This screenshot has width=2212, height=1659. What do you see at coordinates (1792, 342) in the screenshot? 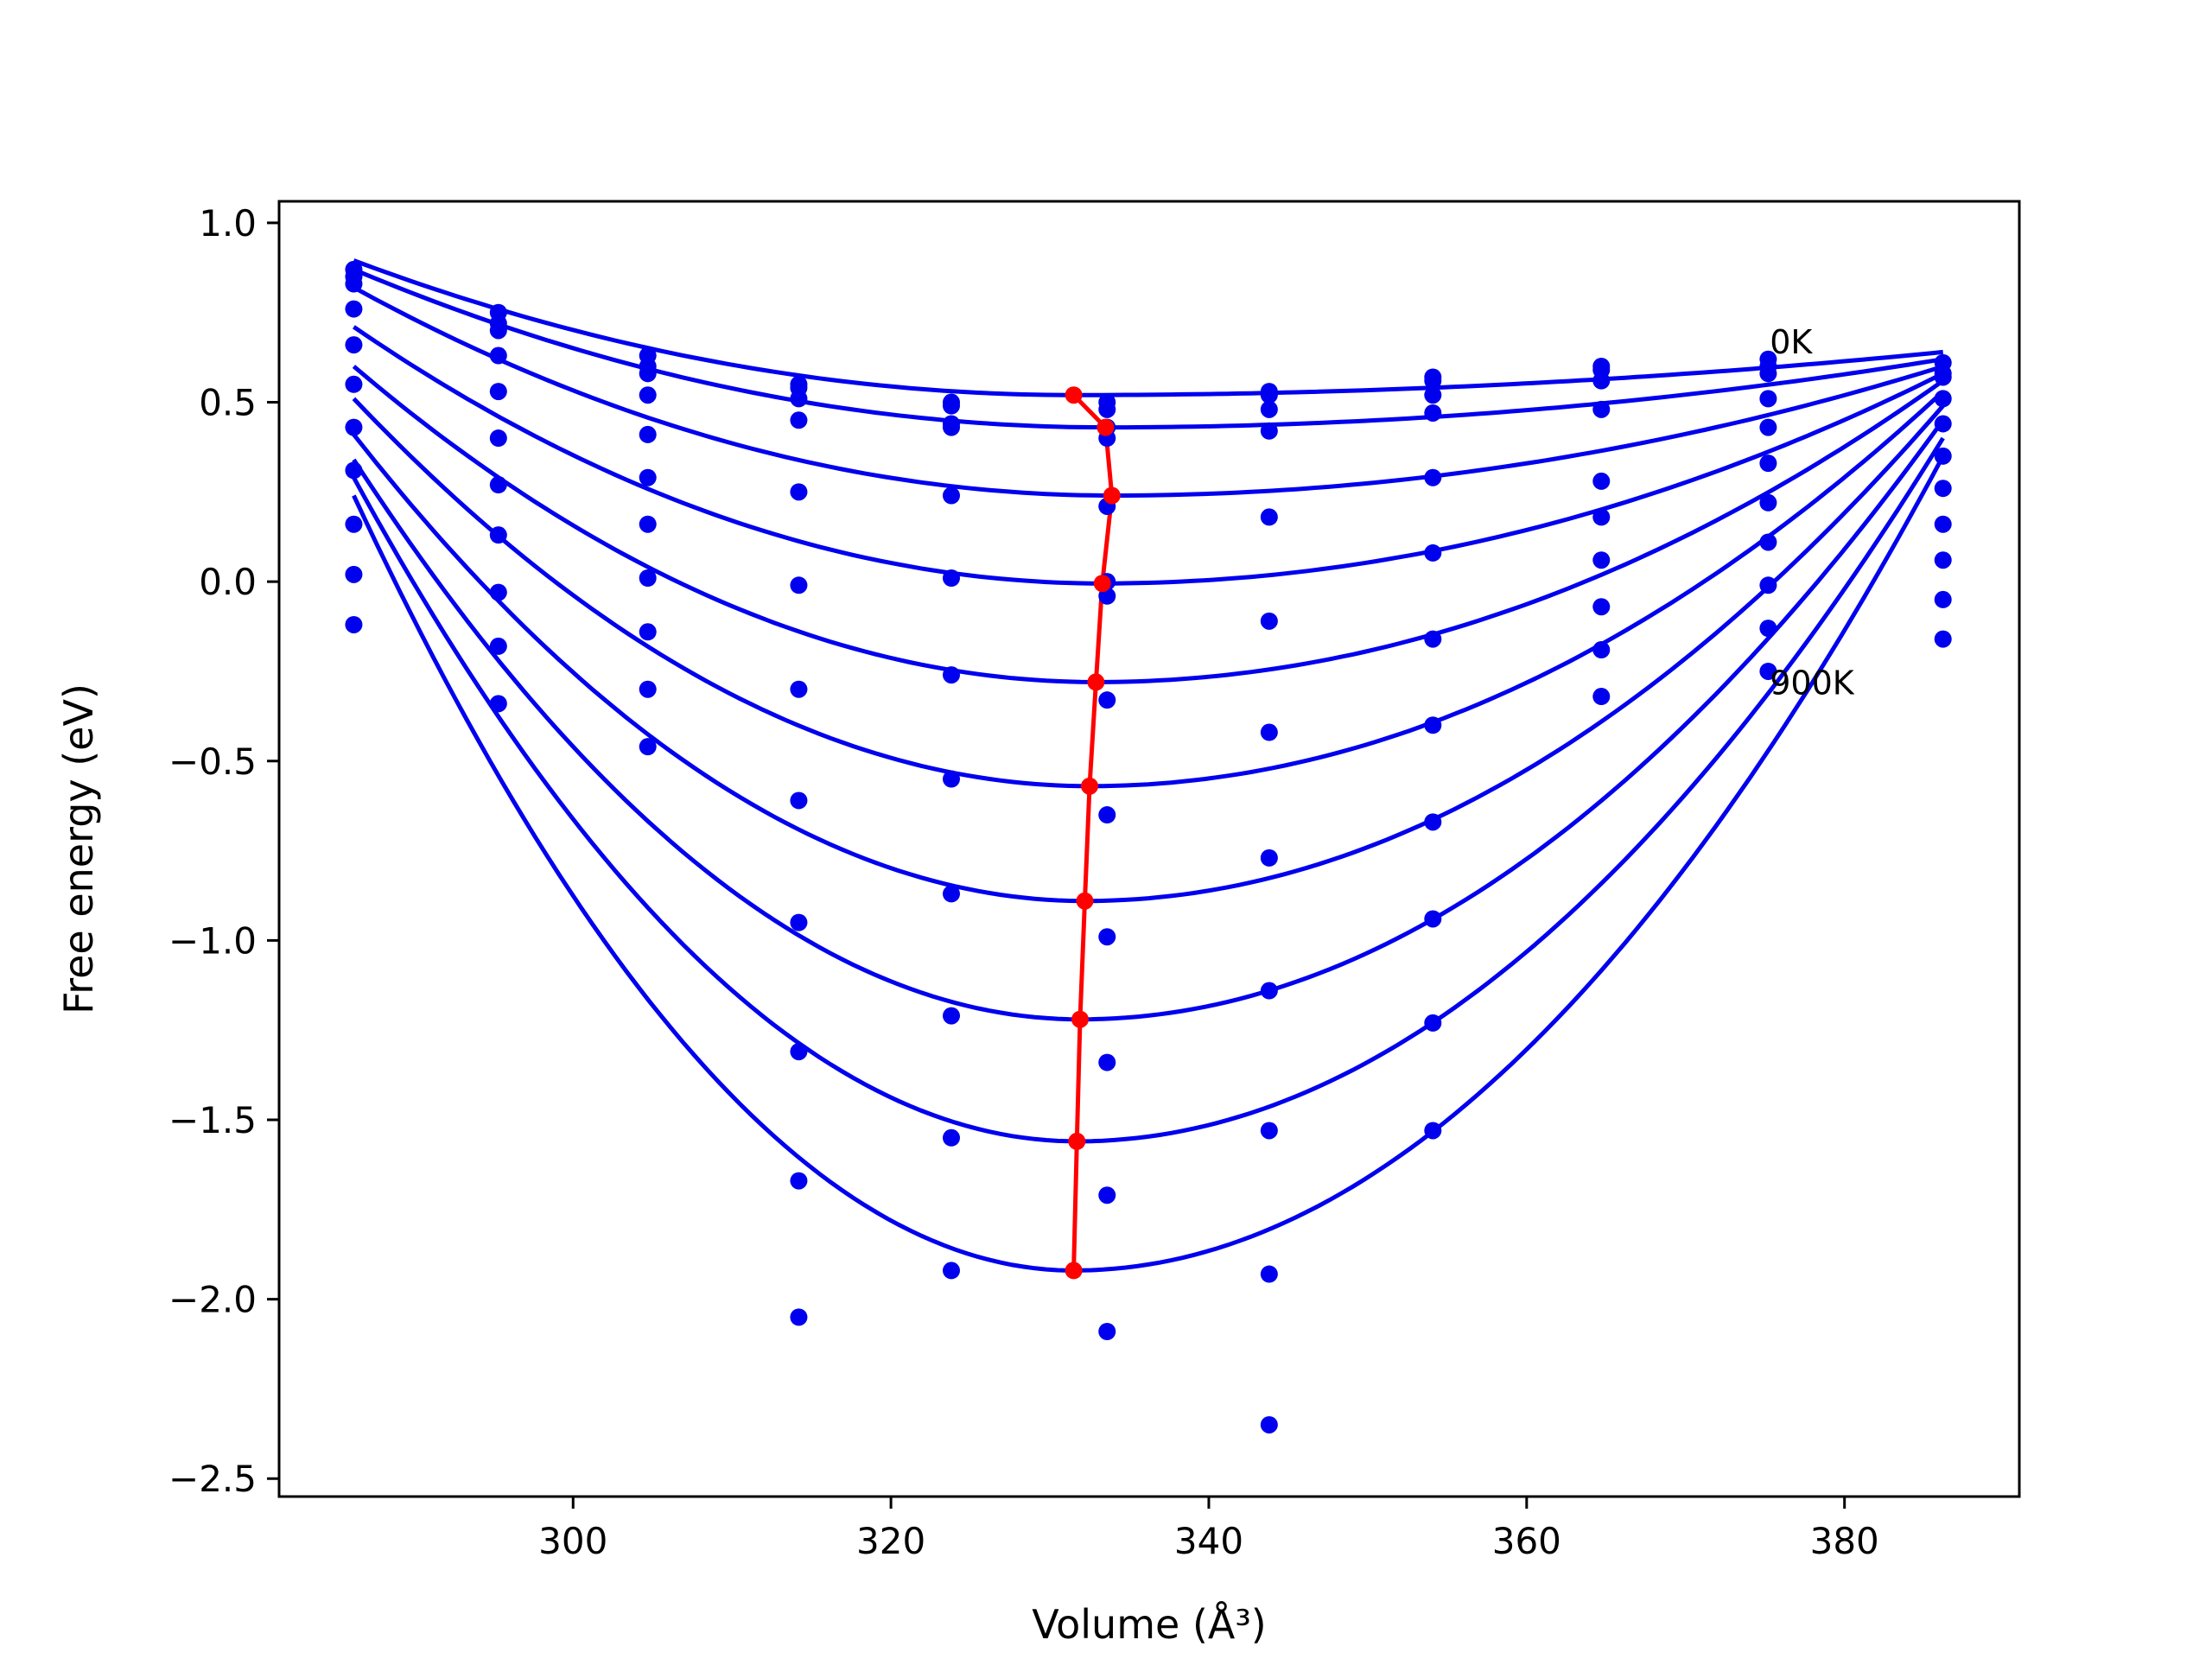
I see `curve-annotation: 0K` at bounding box center [1792, 342].